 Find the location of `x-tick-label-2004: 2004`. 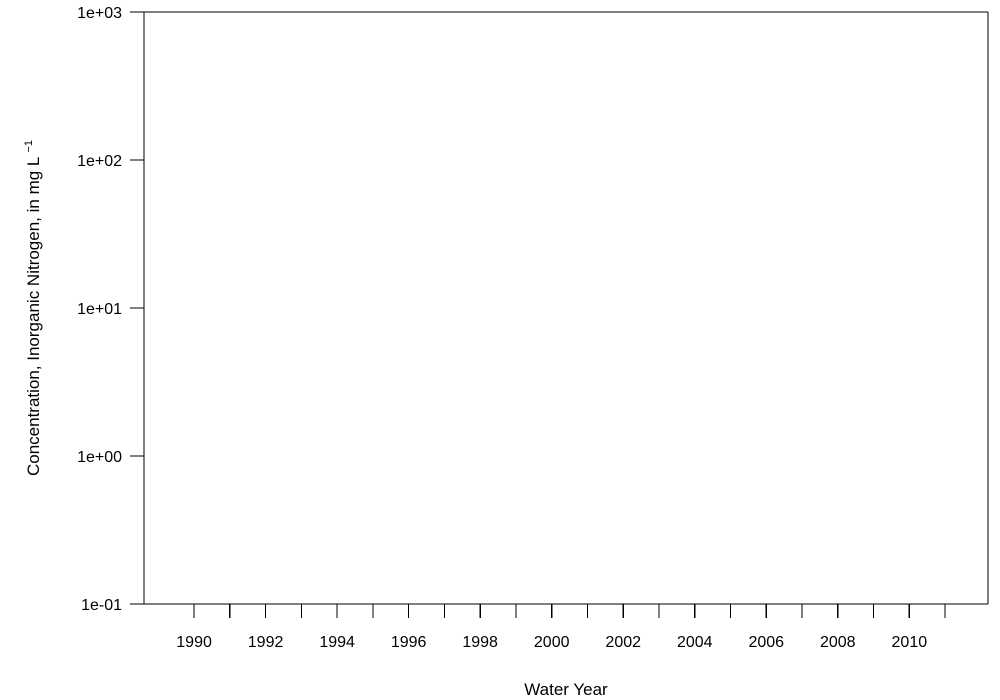

x-tick-label-2004: 2004 is located at coordinates (695, 642).